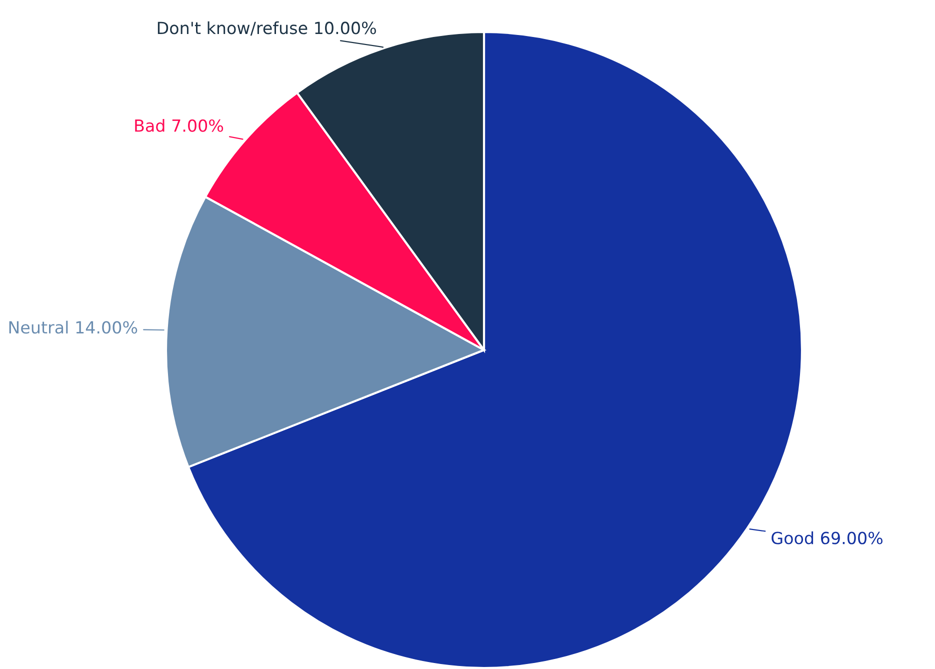 This screenshot has width=935, height=669. I want to click on slice-label: Bad 7.00%, so click(179, 125).